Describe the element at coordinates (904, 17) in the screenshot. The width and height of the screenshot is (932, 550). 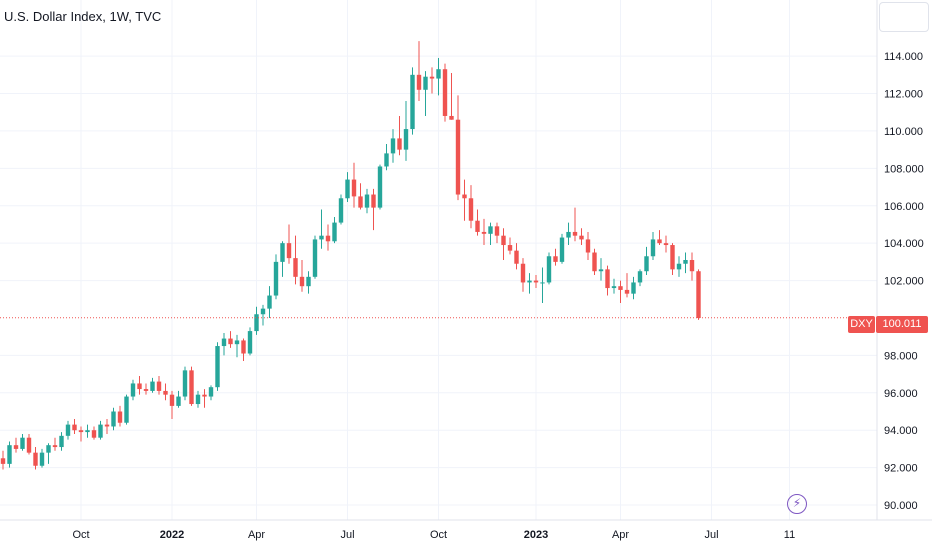
I see `scale-button` at that location.